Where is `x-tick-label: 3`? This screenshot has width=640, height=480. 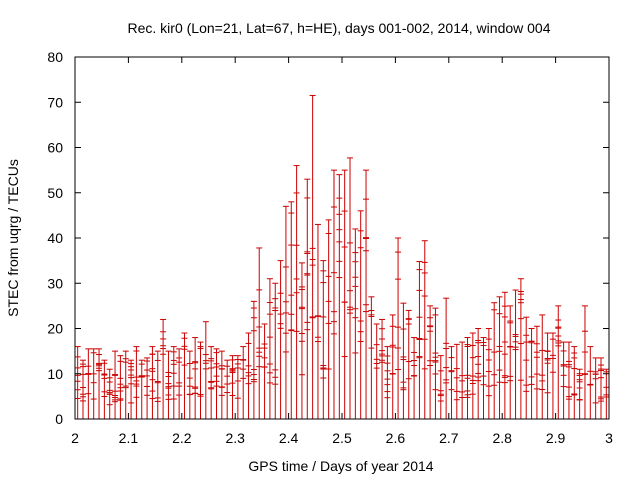 x-tick-label: 3 is located at coordinates (609, 438).